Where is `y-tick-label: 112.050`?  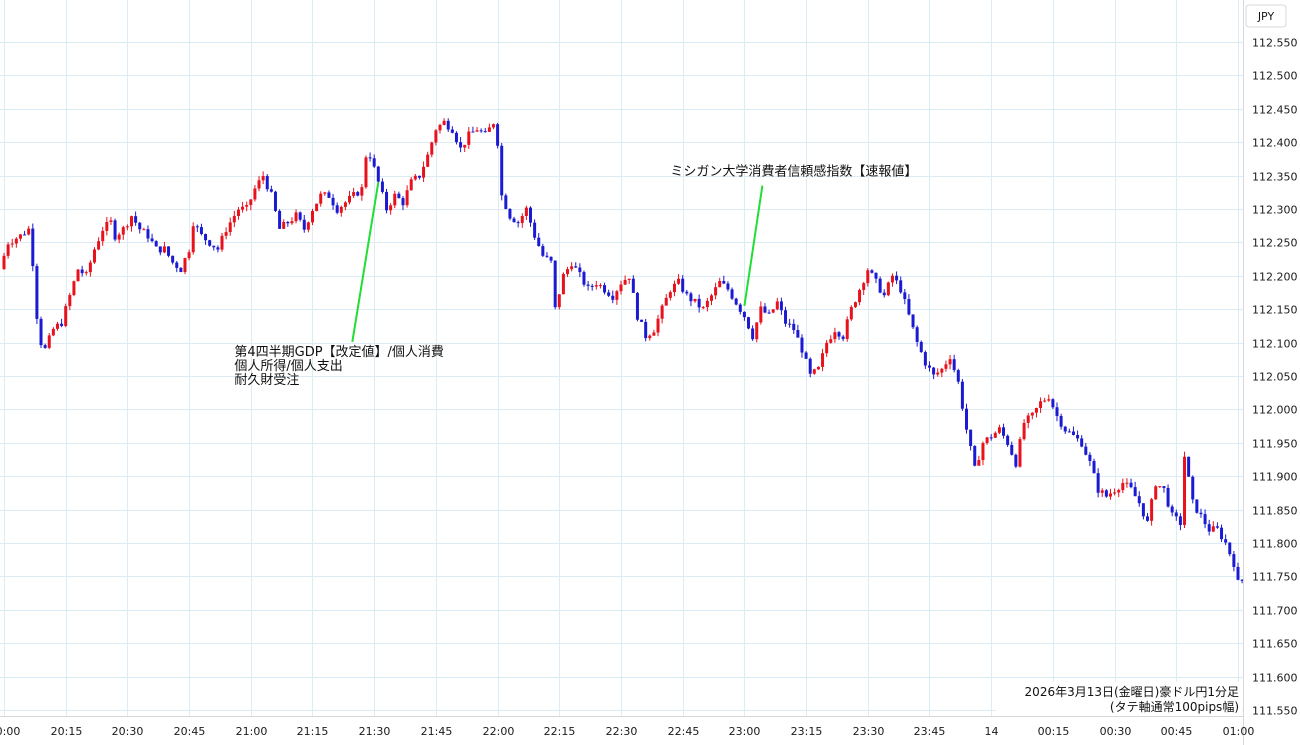
y-tick-label: 112.050 is located at coordinates (1275, 377).